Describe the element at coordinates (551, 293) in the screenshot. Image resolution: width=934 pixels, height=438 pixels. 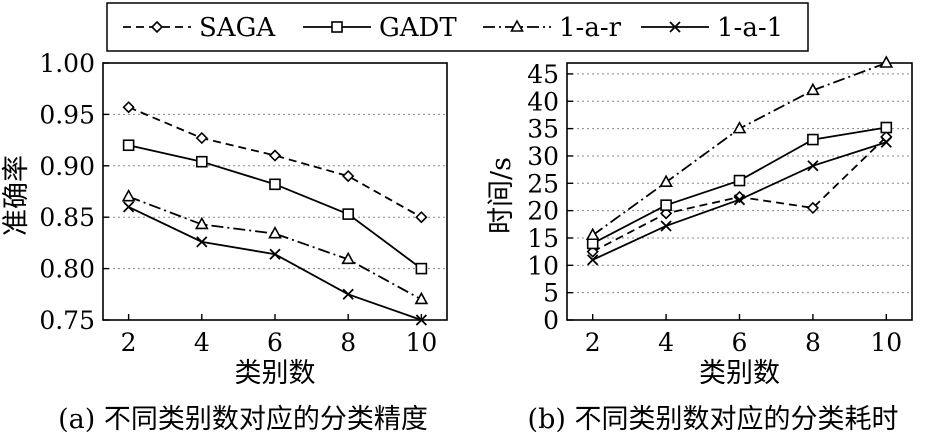
I see `y-tick-label: 5` at that location.